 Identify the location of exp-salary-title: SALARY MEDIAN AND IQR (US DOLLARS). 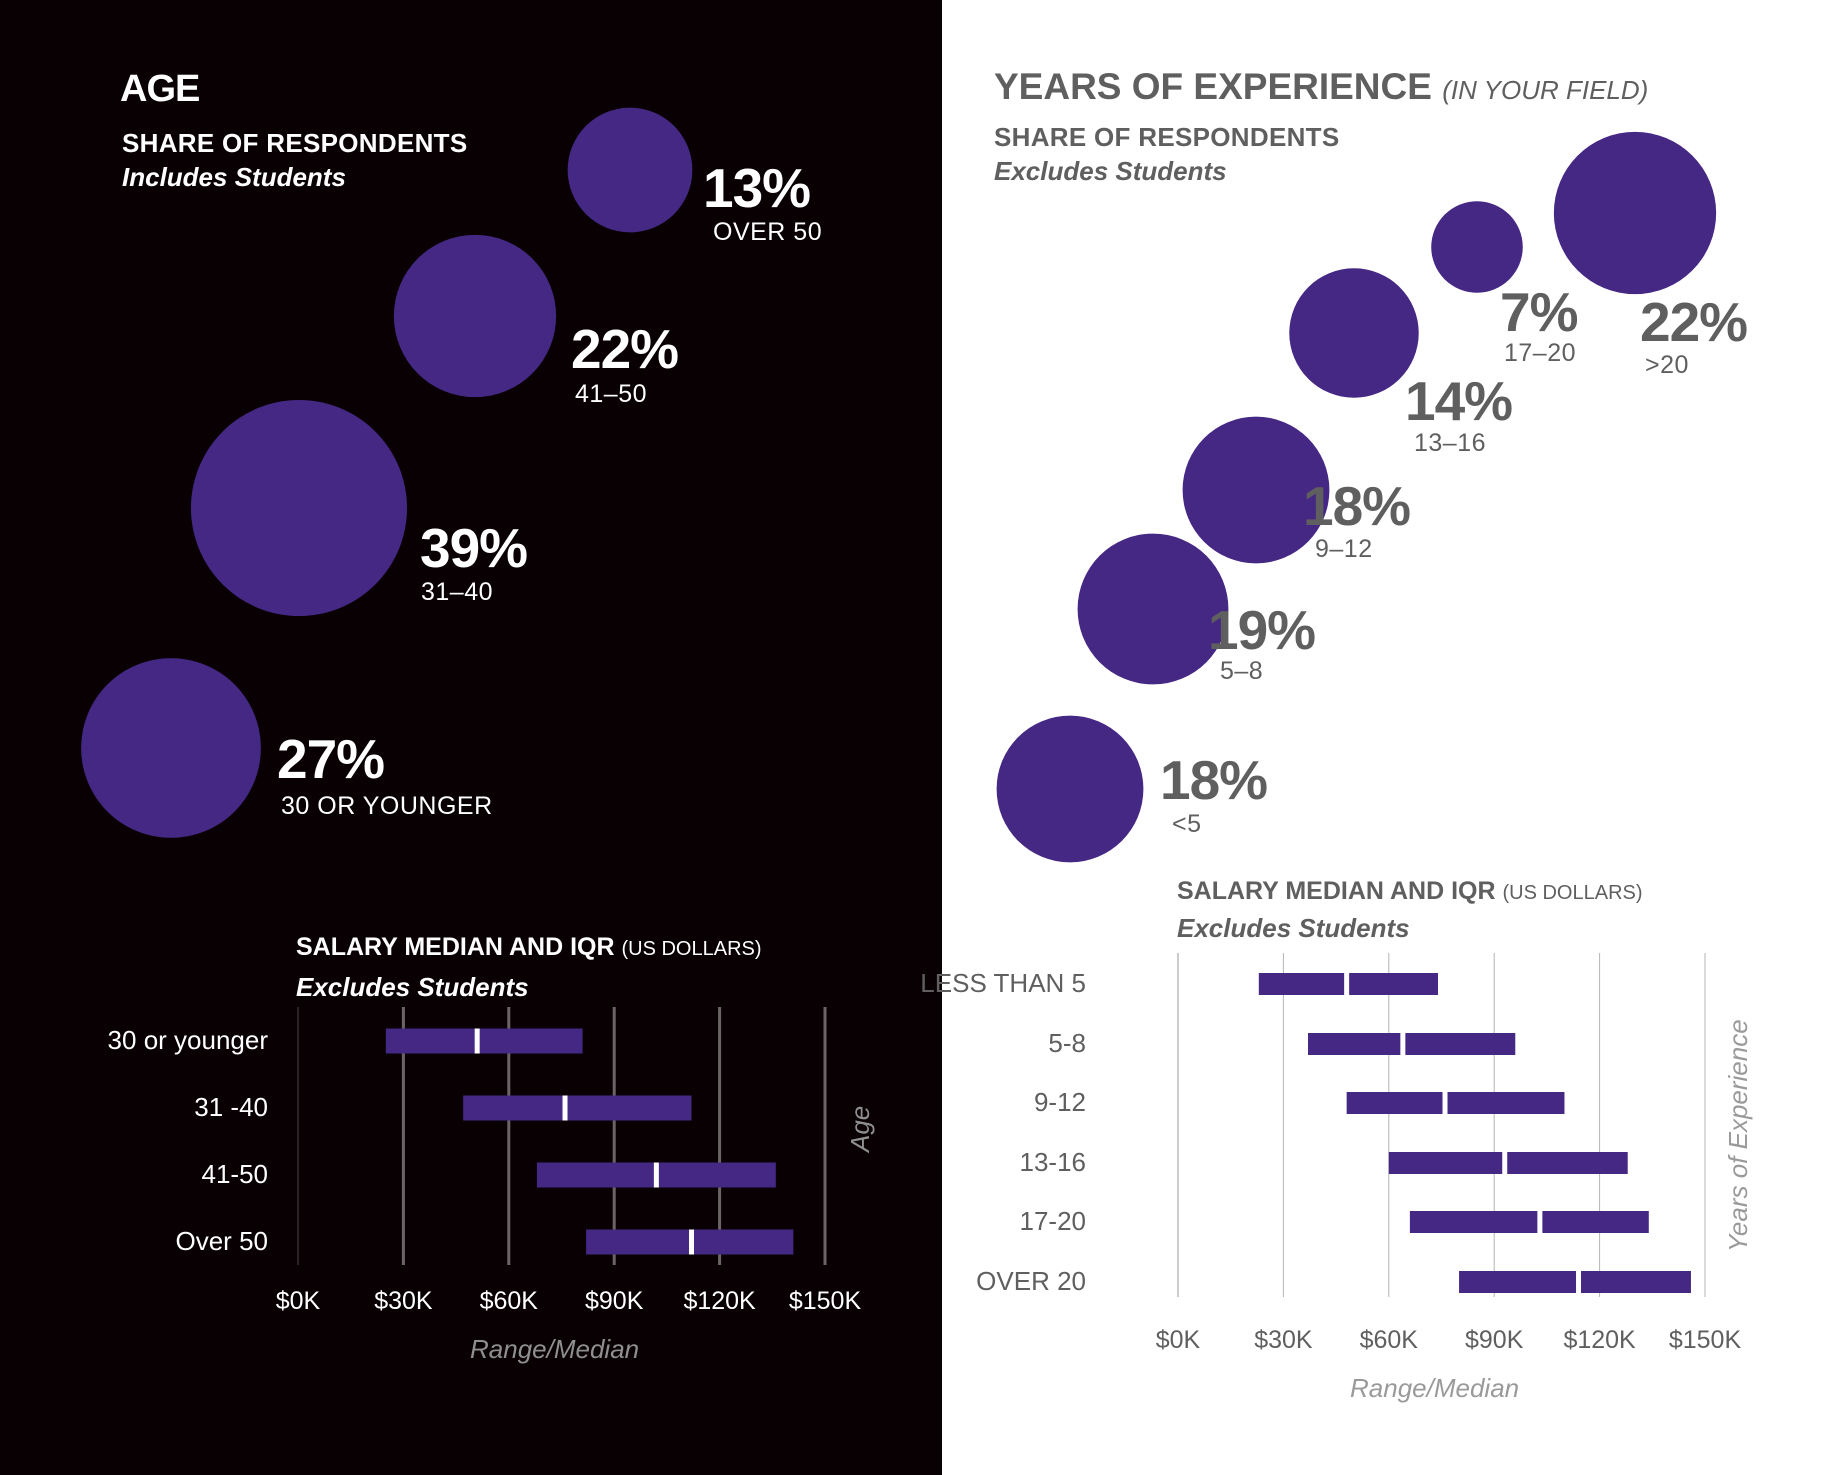
(1410, 891).